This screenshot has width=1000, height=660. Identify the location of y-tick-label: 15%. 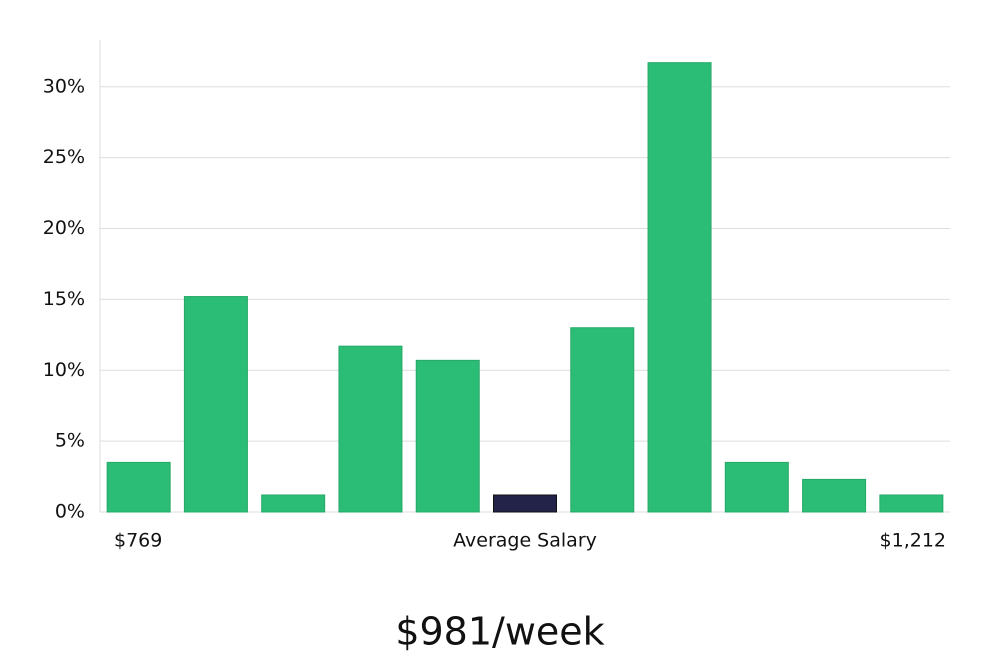
(64, 299).